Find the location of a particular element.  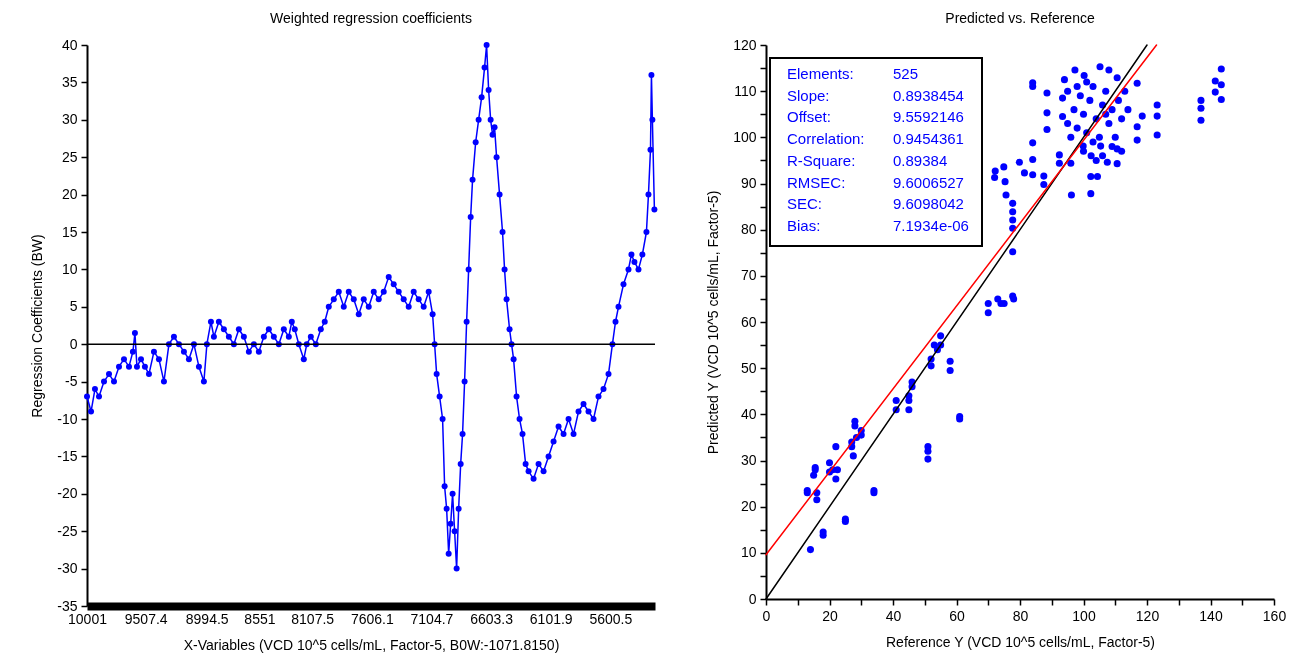

y-tick-label: 100 is located at coordinates (745, 136).